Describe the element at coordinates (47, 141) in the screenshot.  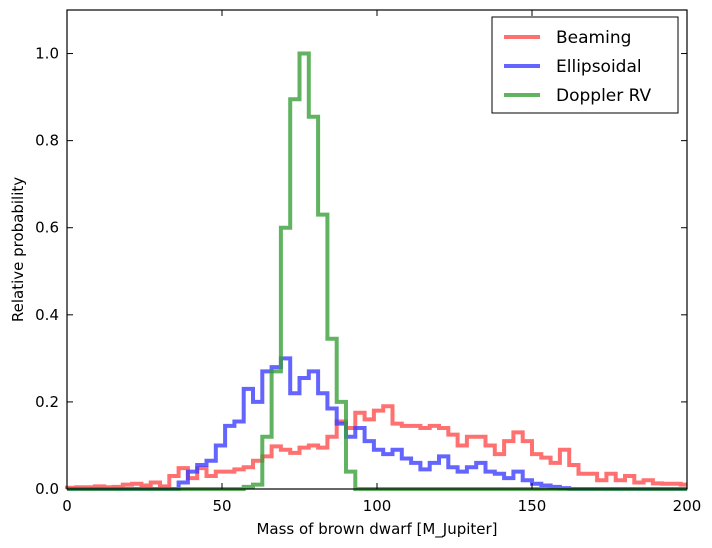
I see `y-tick-label: 0.8` at that location.